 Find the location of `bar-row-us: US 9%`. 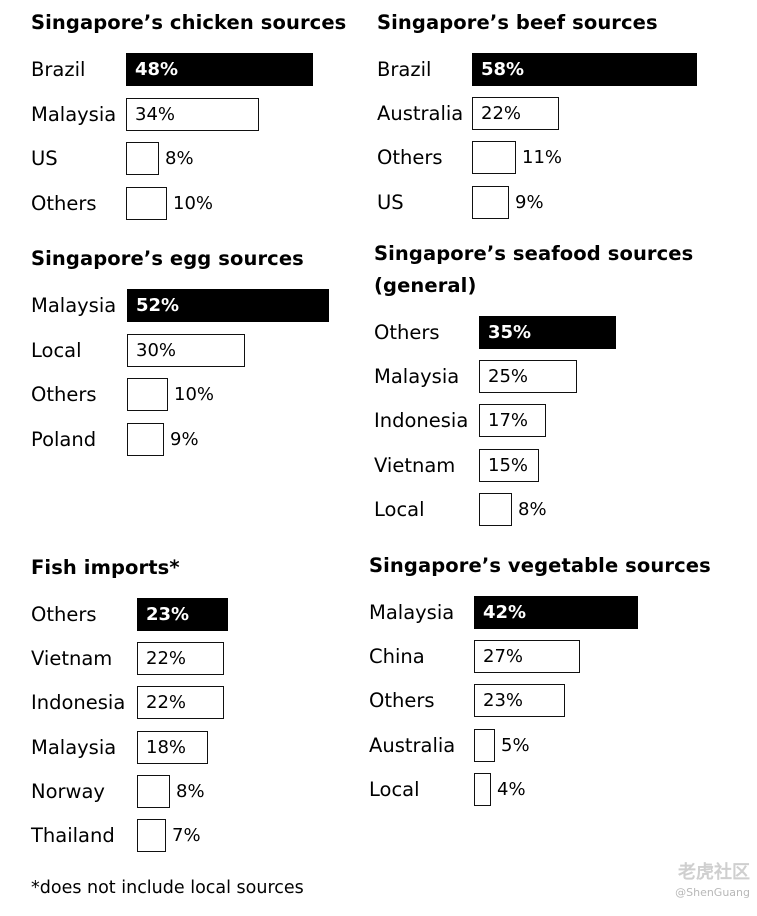

bar-row-us: US 9% is located at coordinates (567, 202).